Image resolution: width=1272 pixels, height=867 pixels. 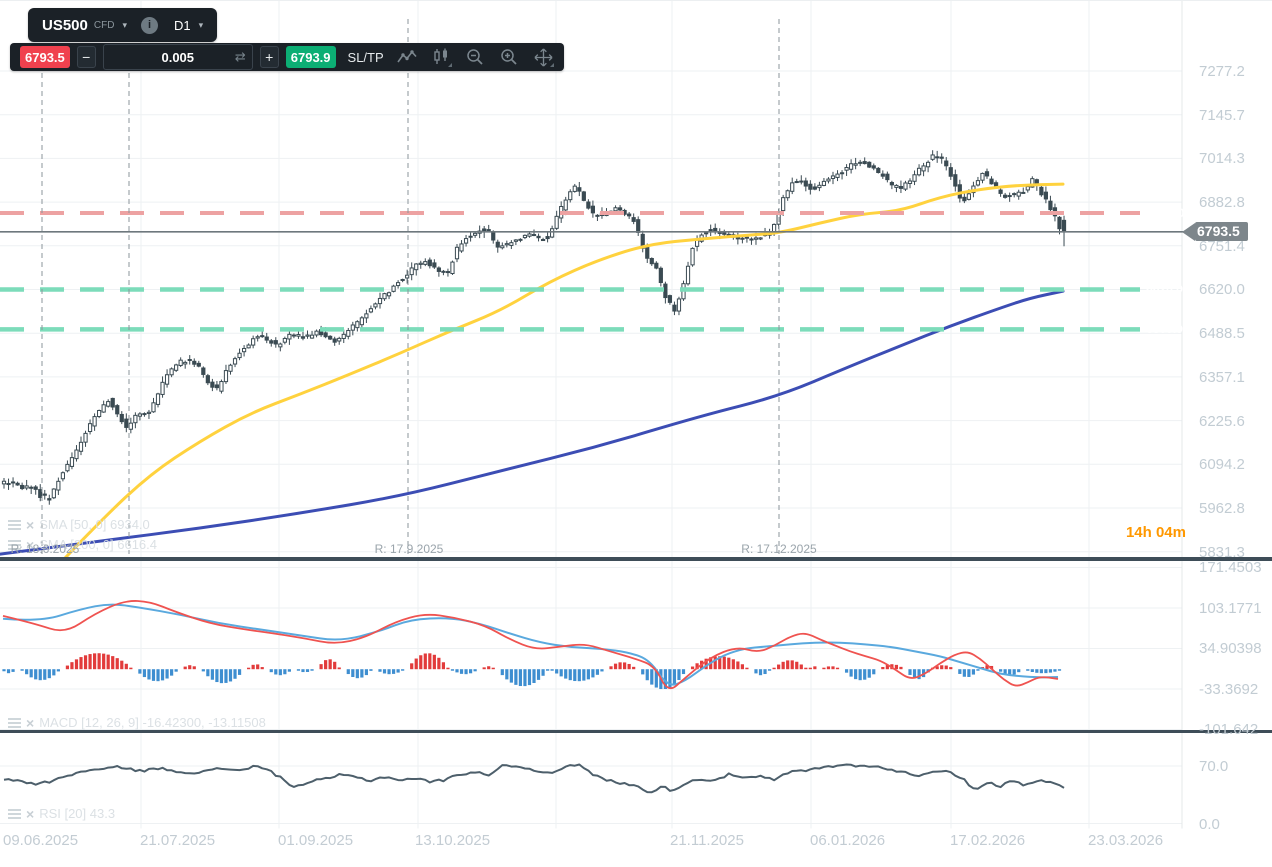 What do you see at coordinates (1222, 290) in the screenshot?
I see `price-axis-label: 6620.0` at bounding box center [1222, 290].